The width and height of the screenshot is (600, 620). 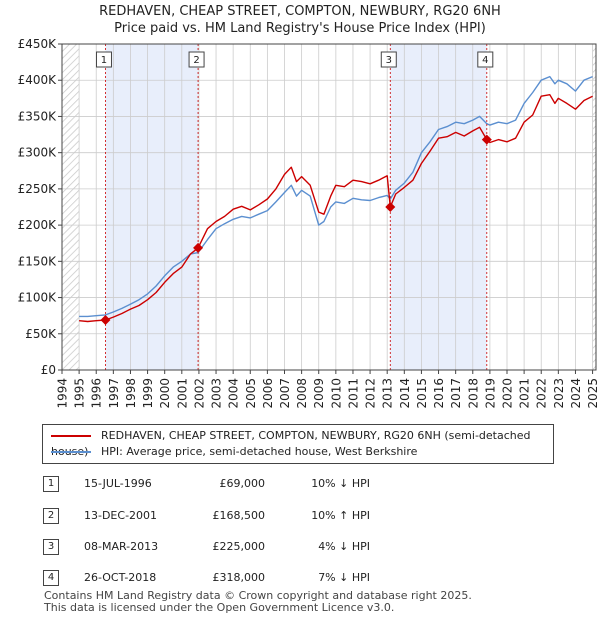 I want to click on sale-date: 08-MAR-2013, so click(x=121, y=546).